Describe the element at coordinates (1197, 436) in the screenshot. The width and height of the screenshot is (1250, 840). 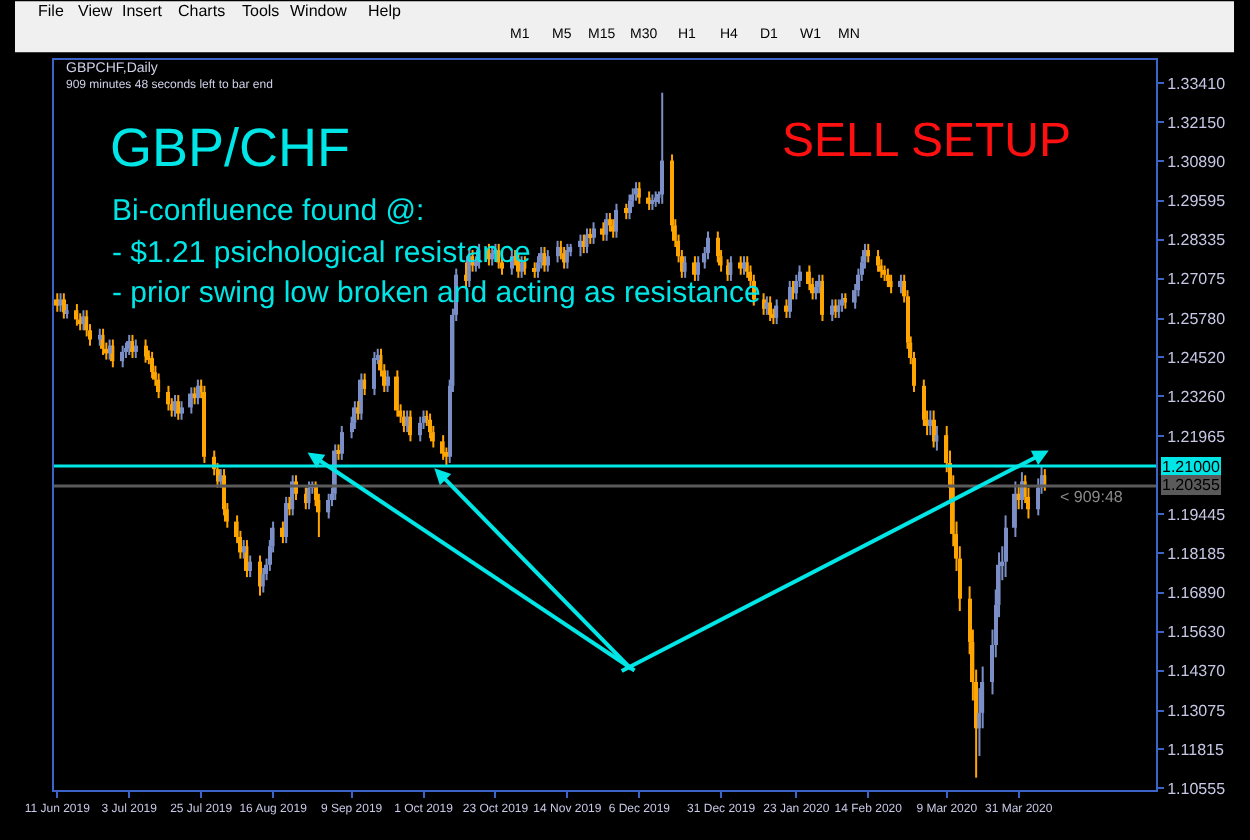
I see `y-tick-label: 1.21965` at that location.